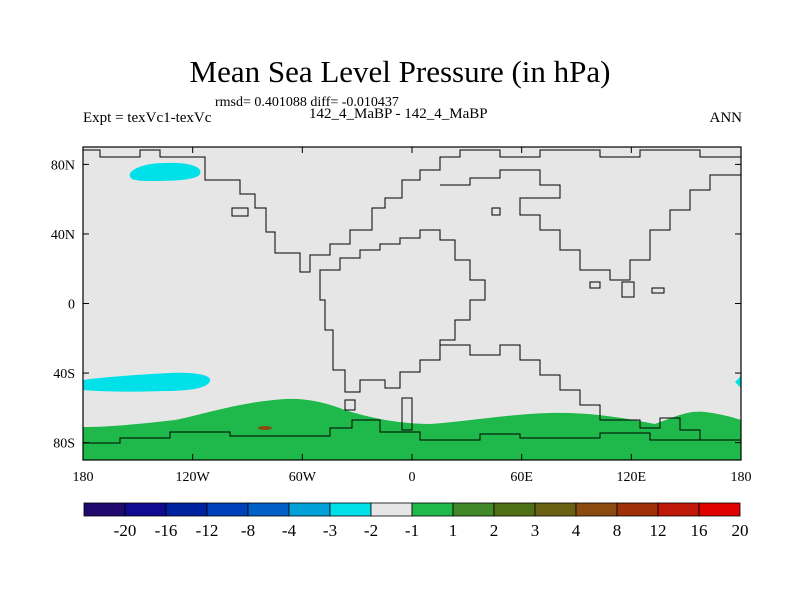 The width and height of the screenshot is (800, 600). What do you see at coordinates (307, 102) in the screenshot?
I see `stats-line: rmsd= 0.401088 diff= -0.010437` at bounding box center [307, 102].